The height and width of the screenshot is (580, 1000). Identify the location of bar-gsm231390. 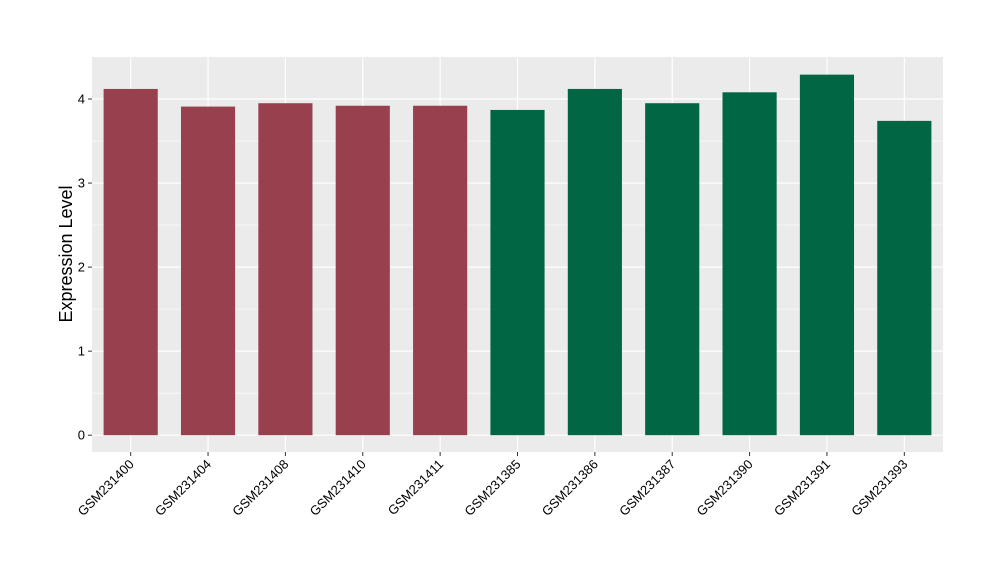
(749, 264).